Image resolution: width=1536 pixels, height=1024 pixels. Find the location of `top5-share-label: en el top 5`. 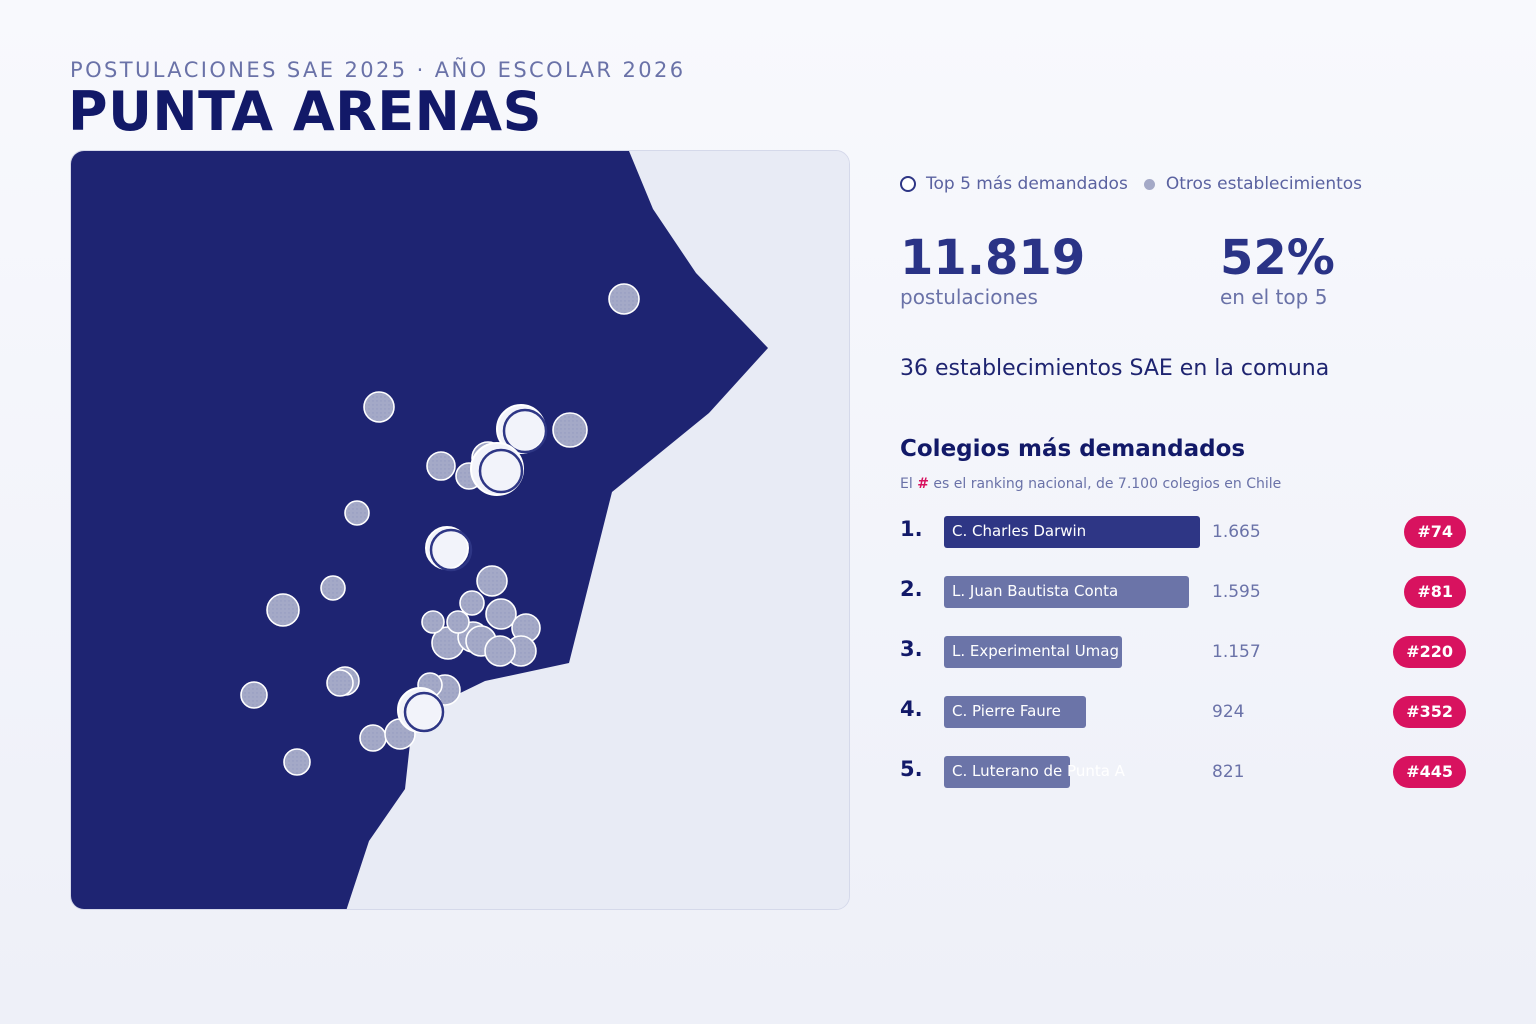

top5-share-label: en el top 5 is located at coordinates (1274, 296).